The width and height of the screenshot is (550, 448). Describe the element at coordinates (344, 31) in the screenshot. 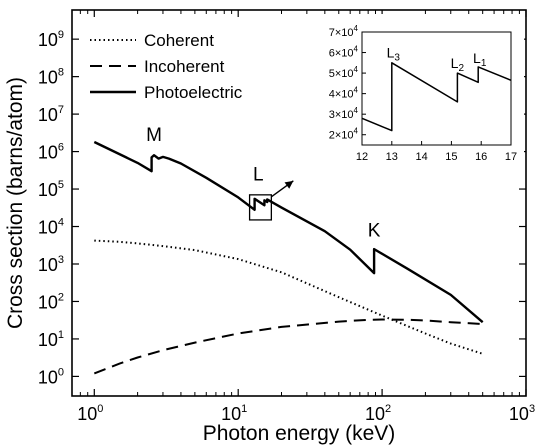

I see `inset-y-tick-label: 7×10⁴` at that location.